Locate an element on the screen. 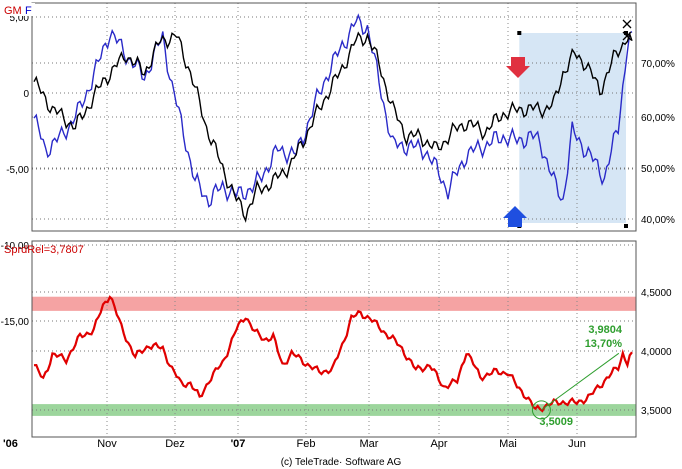  x-tick-label: Nov is located at coordinates (107, 444).